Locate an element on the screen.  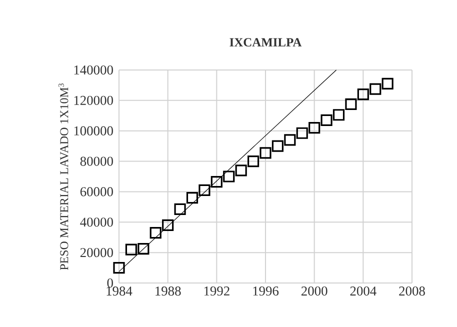
y-tick-label: 0 is located at coordinates (110, 283).